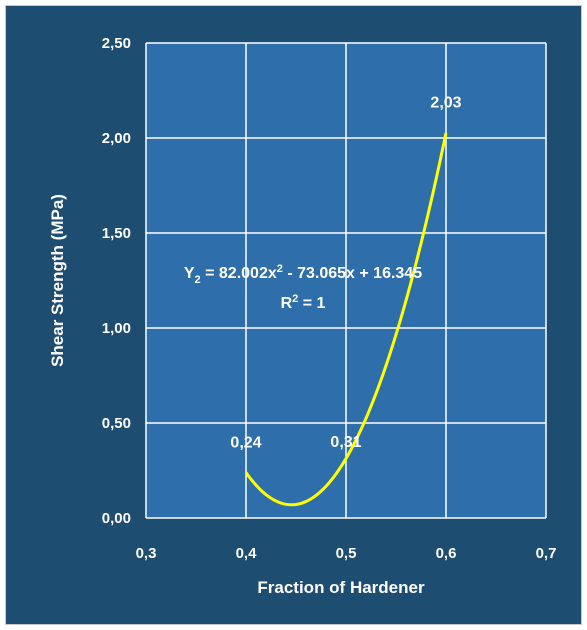 The height and width of the screenshot is (630, 587). Describe the element at coordinates (341, 587) in the screenshot. I see `x-axis-title: Fraction of Hardener` at that location.